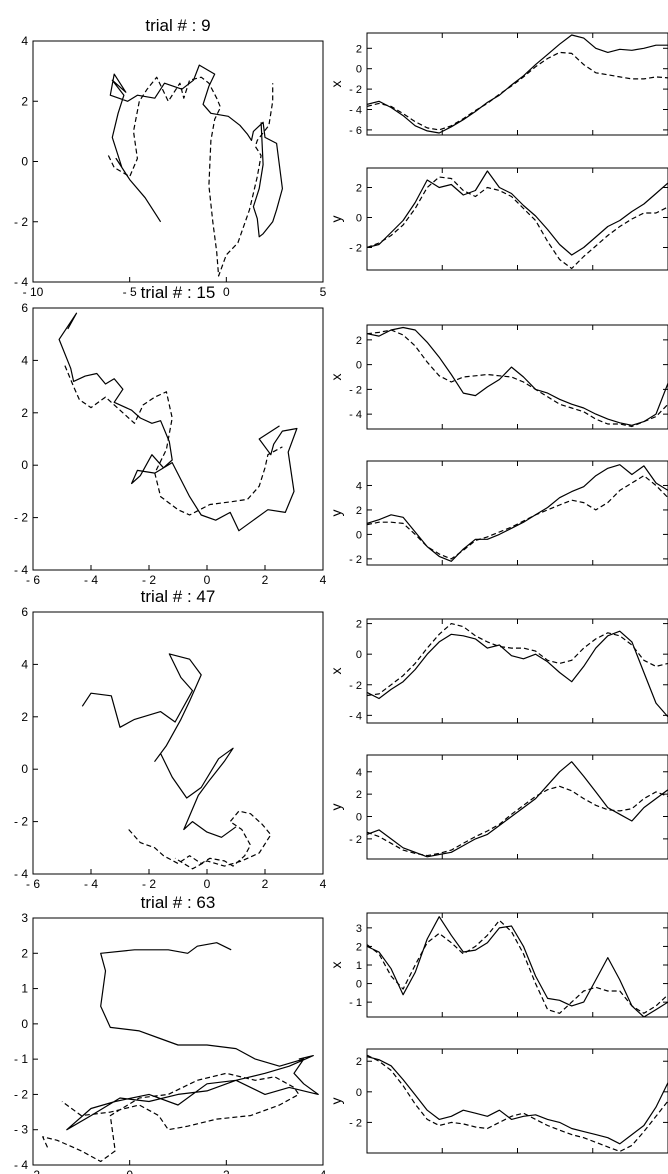 This screenshot has width=668, height=1174. Describe the element at coordinates (178, 902) in the screenshot. I see `chart-title: trial # : 63` at that location.